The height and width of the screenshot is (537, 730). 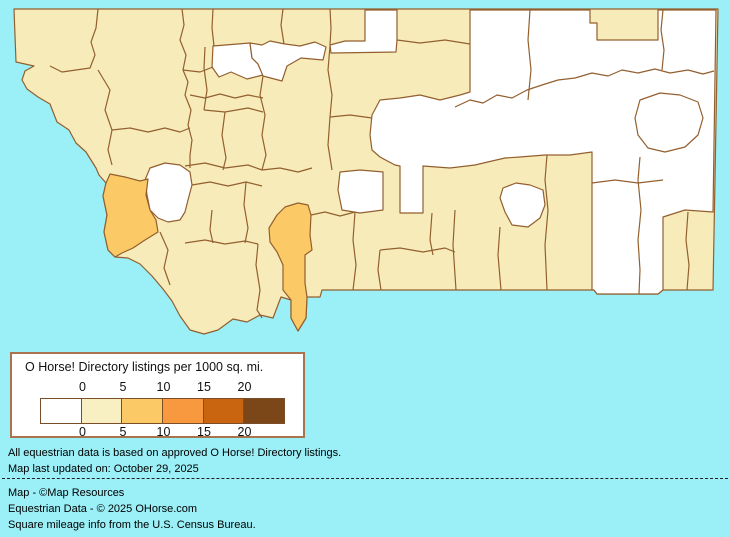 What do you see at coordinates (365, 478) in the screenshot?
I see `dashed-divider` at bounding box center [365, 478].